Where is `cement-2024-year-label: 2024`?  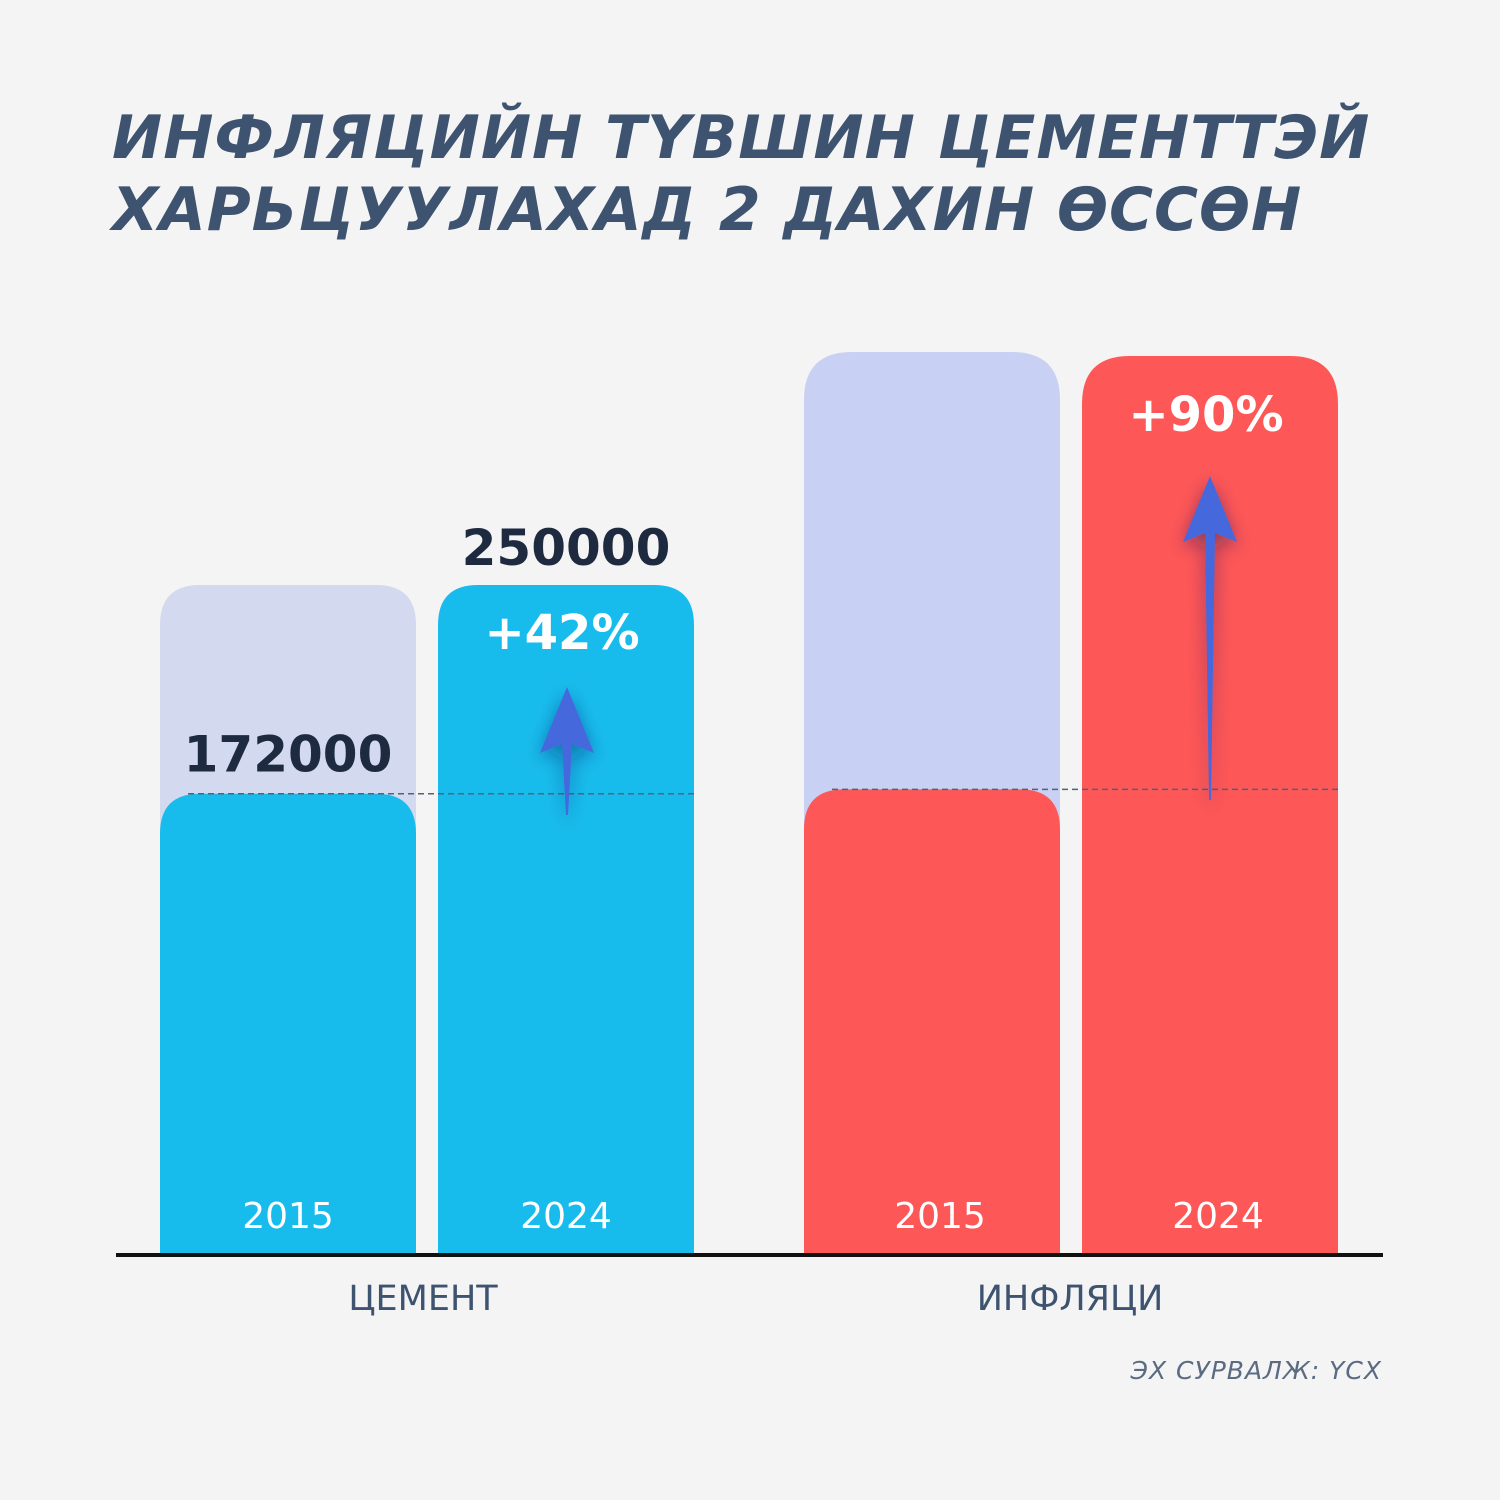 cement-2024-year-label: 2024 is located at coordinates (566, 1216).